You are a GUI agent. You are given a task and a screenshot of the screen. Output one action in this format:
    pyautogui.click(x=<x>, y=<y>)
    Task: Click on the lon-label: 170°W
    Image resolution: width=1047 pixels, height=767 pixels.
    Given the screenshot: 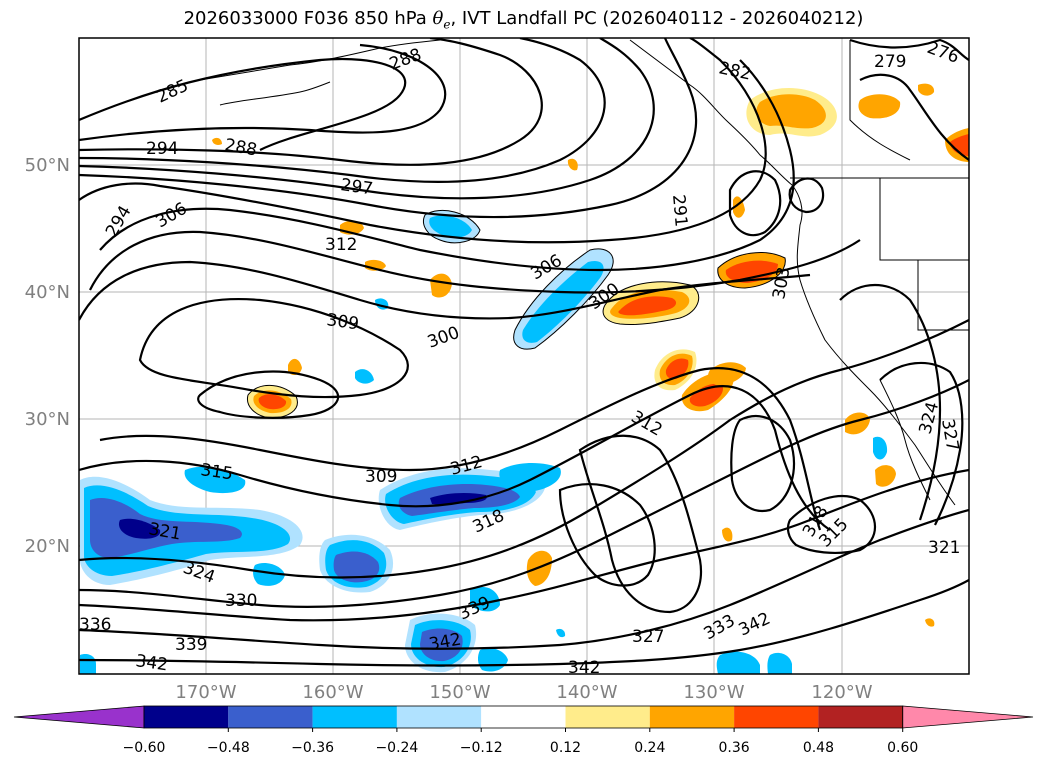 What is the action you would take?
    pyautogui.click(x=205, y=692)
    